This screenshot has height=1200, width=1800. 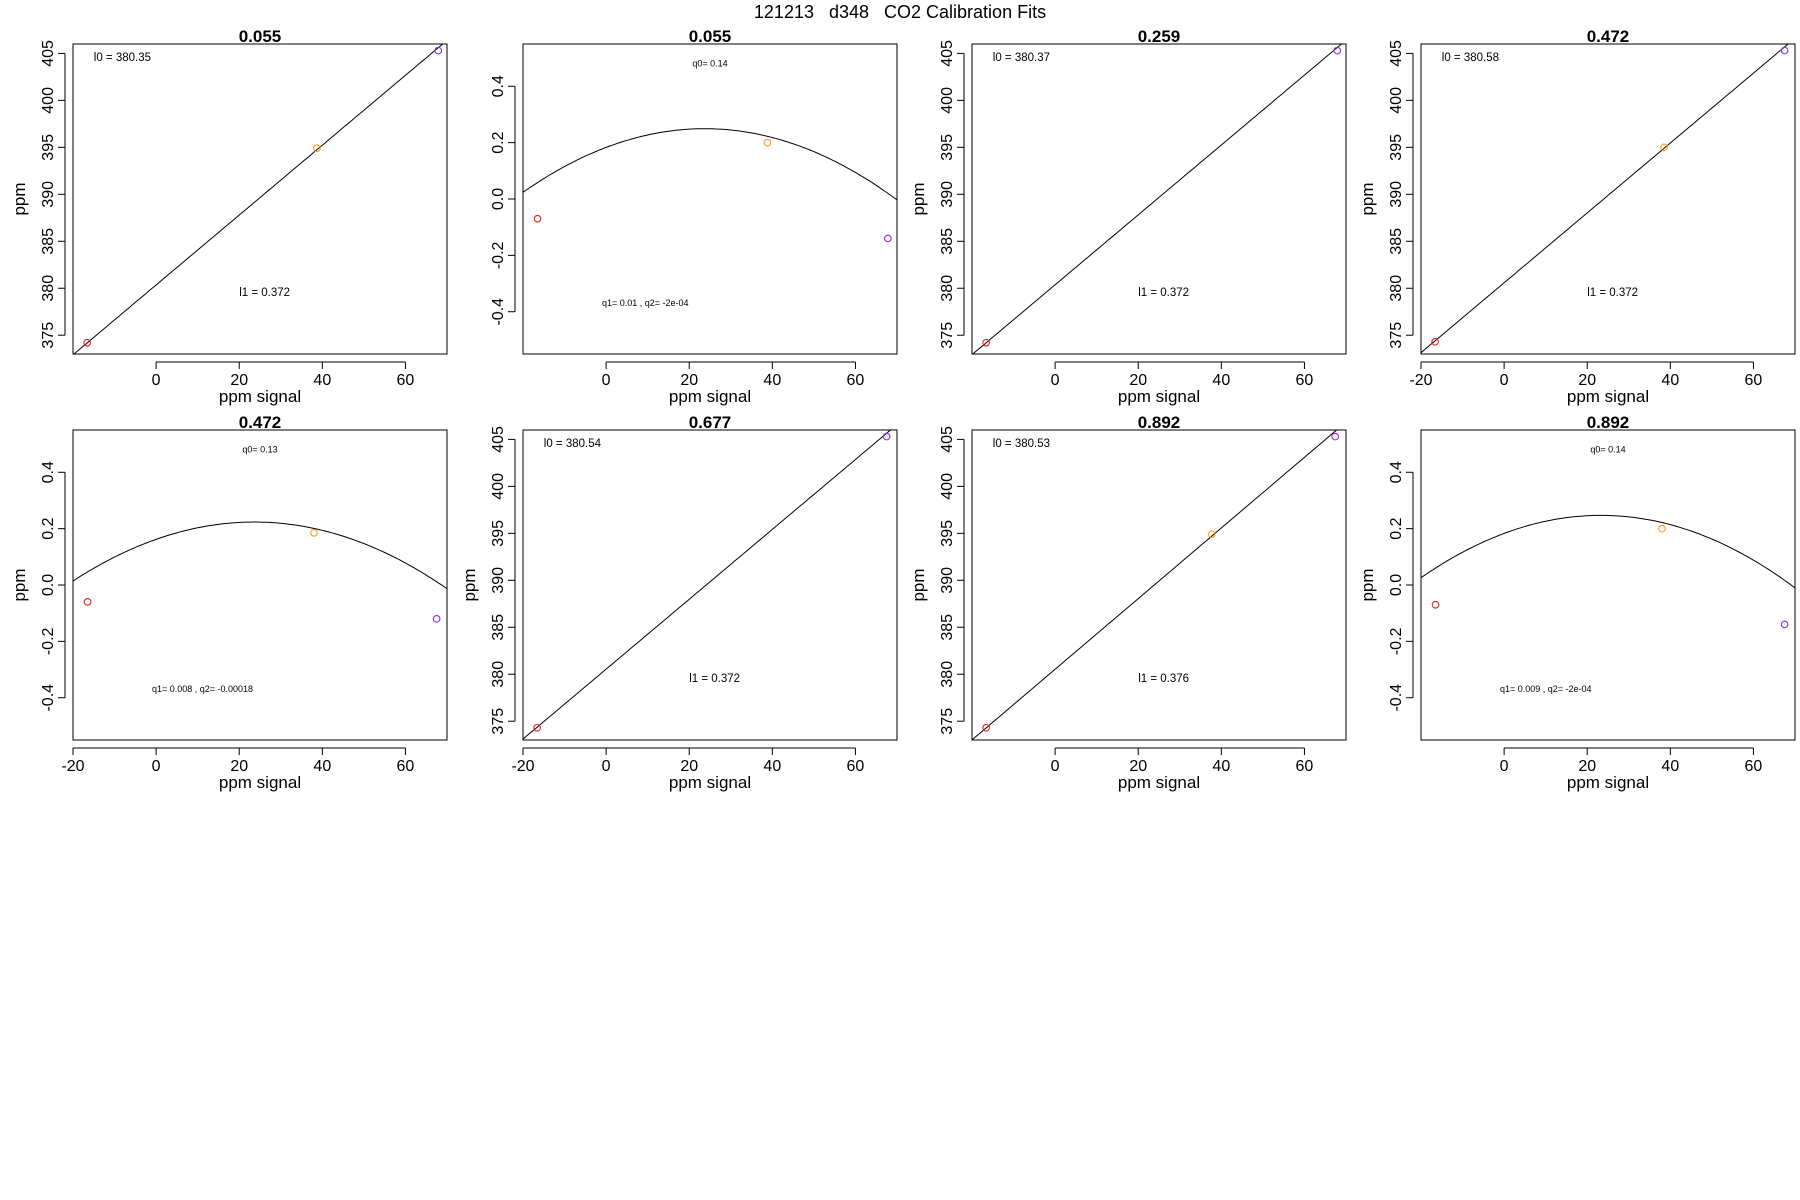 What do you see at coordinates (573, 444) in the screenshot?
I see `coefficient-label: l0 = 380.54` at bounding box center [573, 444].